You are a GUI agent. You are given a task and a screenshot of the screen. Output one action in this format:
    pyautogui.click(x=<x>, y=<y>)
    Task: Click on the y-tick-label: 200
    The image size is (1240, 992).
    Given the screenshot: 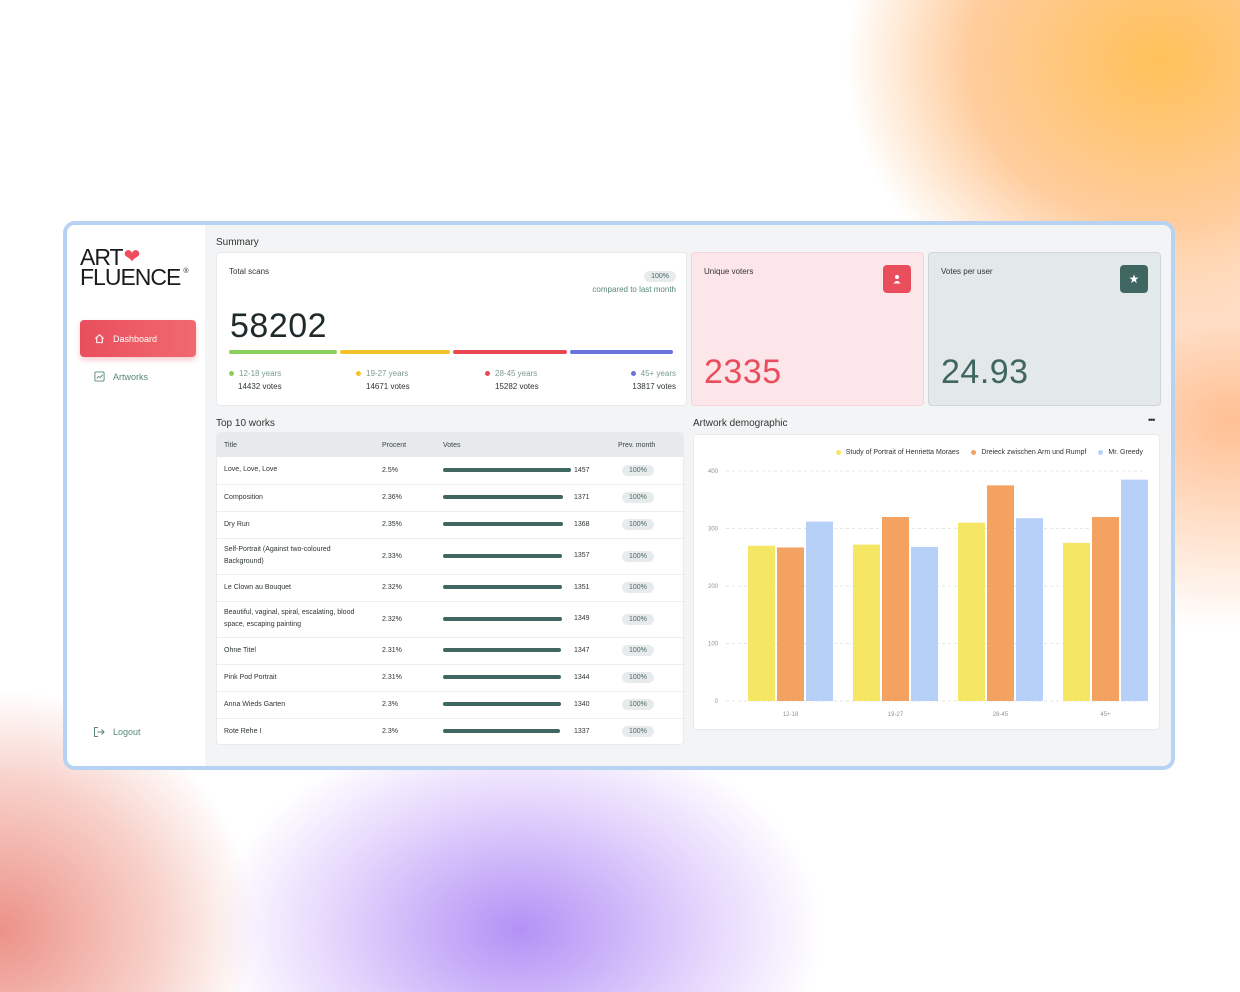 What is the action you would take?
    pyautogui.click(x=713, y=587)
    